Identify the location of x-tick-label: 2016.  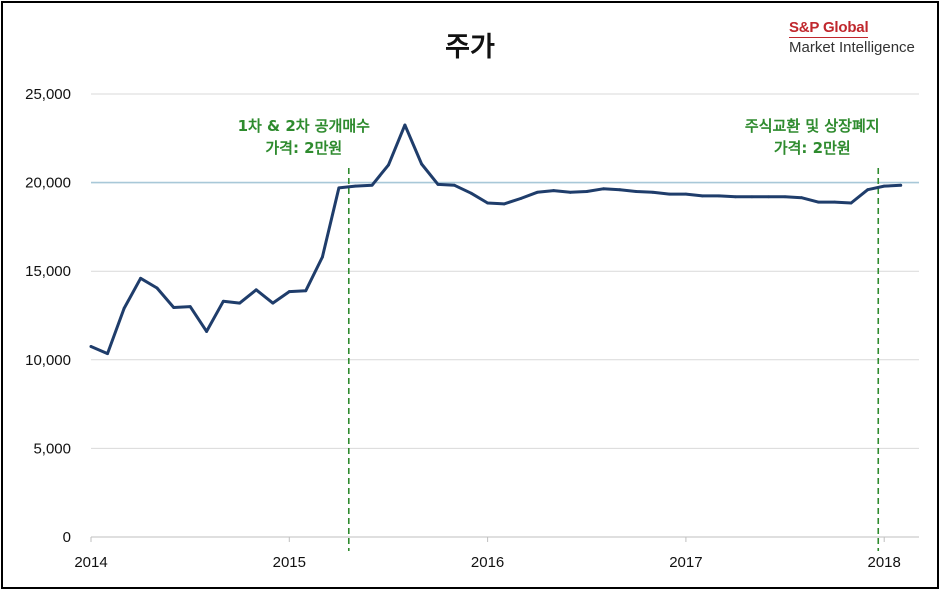
(487, 562).